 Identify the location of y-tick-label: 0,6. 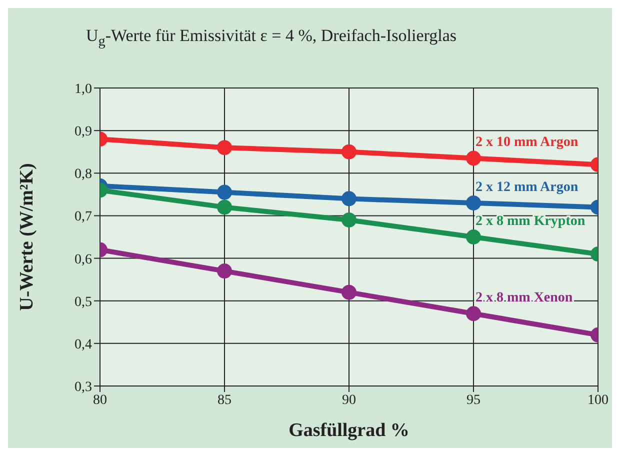
(83, 260).